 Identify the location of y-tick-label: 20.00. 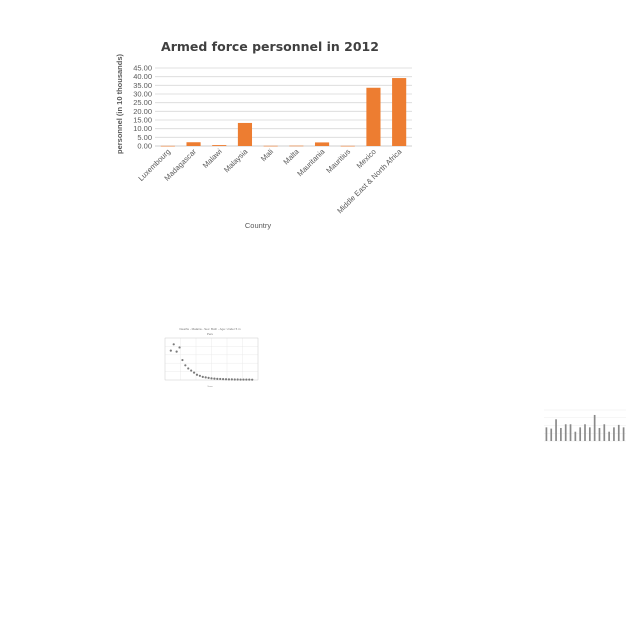
(142, 111).